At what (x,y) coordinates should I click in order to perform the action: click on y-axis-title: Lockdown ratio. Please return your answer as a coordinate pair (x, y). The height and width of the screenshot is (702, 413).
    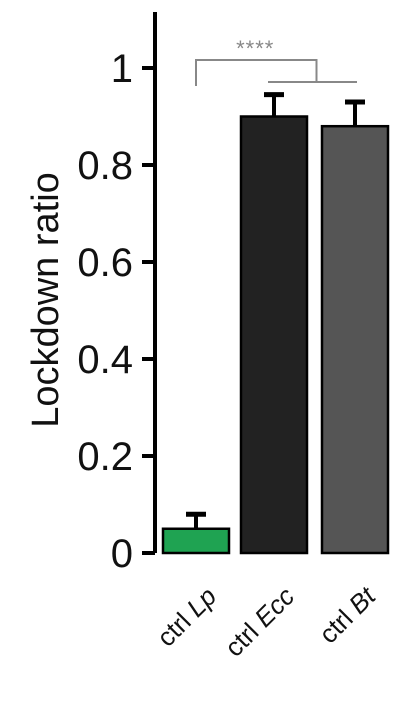
    Looking at the image, I should click on (46, 300).